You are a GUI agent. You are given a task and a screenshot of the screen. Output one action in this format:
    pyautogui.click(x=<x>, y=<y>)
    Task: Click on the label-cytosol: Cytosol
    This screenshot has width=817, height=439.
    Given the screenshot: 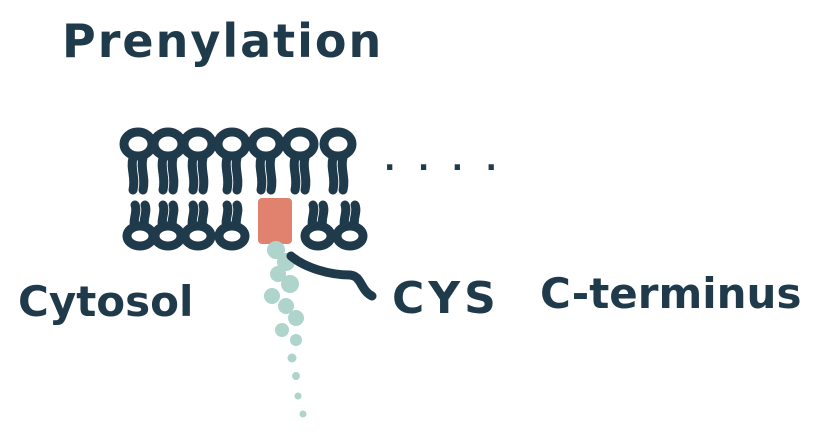 What is the action you would take?
    pyautogui.click(x=105, y=301)
    